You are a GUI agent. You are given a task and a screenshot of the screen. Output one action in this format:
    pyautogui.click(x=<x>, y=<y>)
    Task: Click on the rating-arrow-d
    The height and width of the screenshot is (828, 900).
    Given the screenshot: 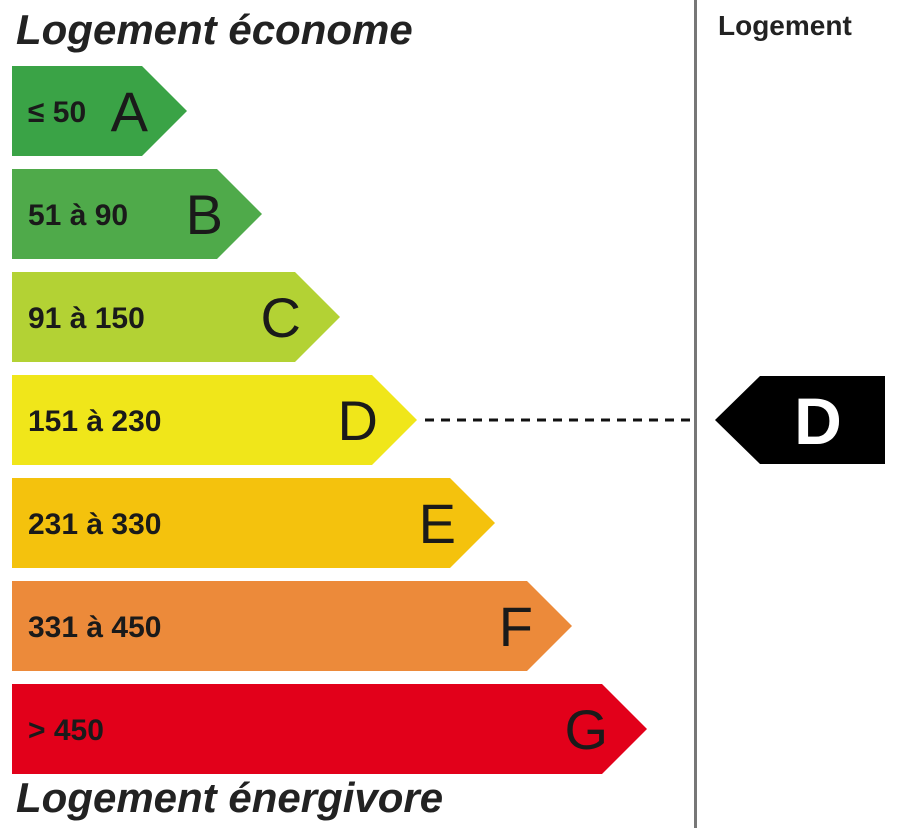 What is the action you would take?
    pyautogui.click(x=214, y=420)
    